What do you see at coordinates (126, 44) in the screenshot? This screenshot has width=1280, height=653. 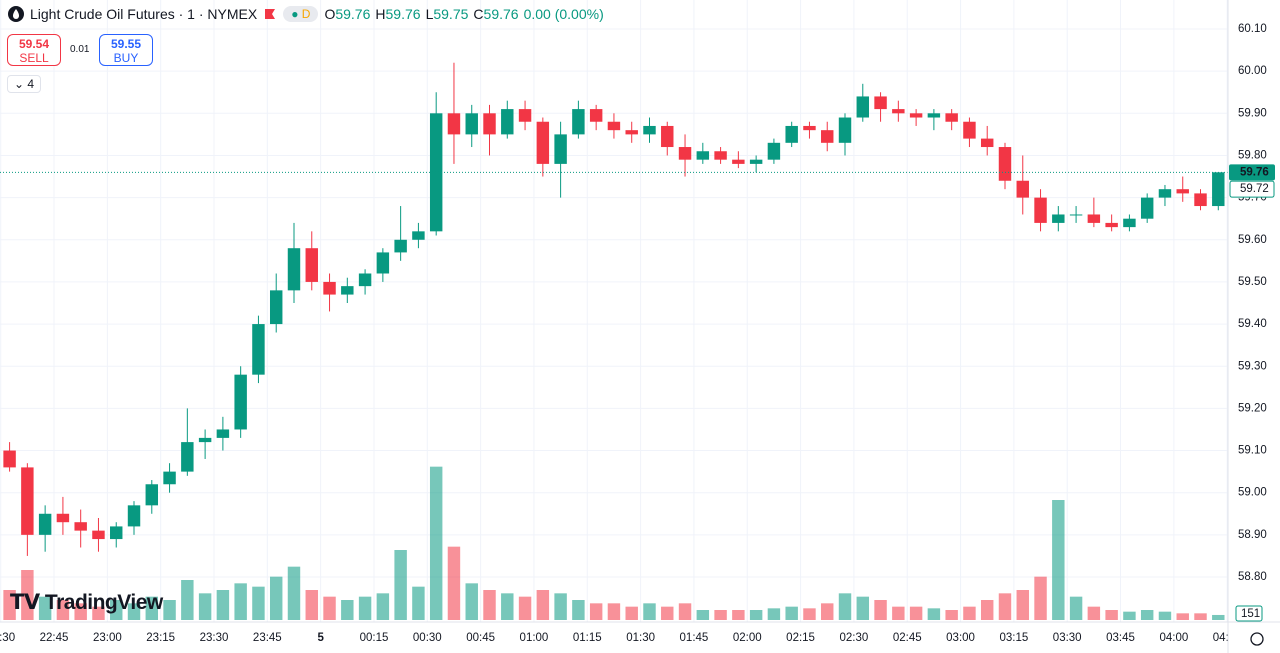 I see `buy-price: 59.55` at bounding box center [126, 44].